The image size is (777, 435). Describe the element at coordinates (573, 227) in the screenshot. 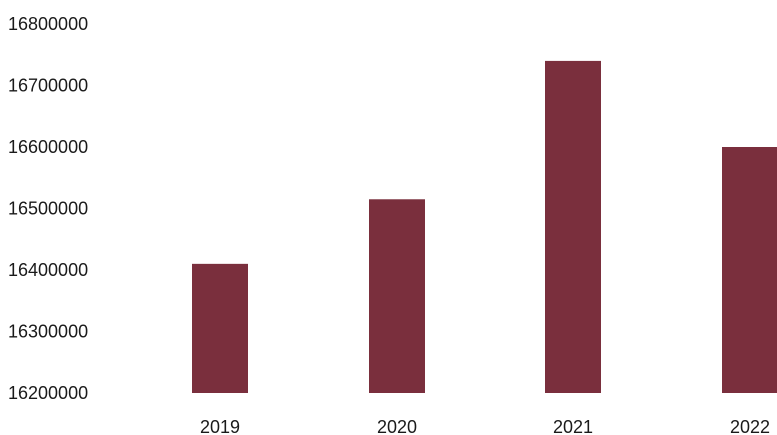

I see `bar-2021` at that location.